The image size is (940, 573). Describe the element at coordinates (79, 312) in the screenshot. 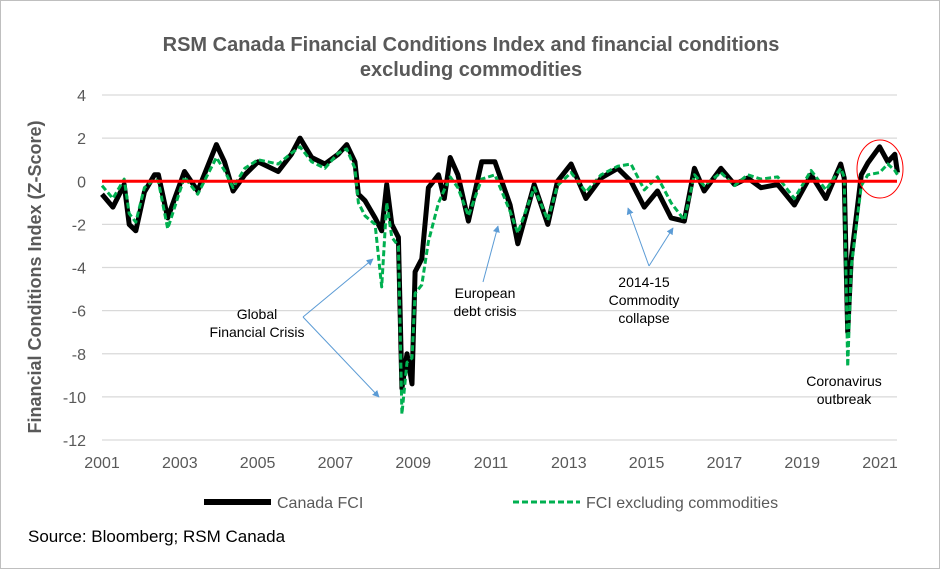

I see `y-tick-label: -6` at that location.